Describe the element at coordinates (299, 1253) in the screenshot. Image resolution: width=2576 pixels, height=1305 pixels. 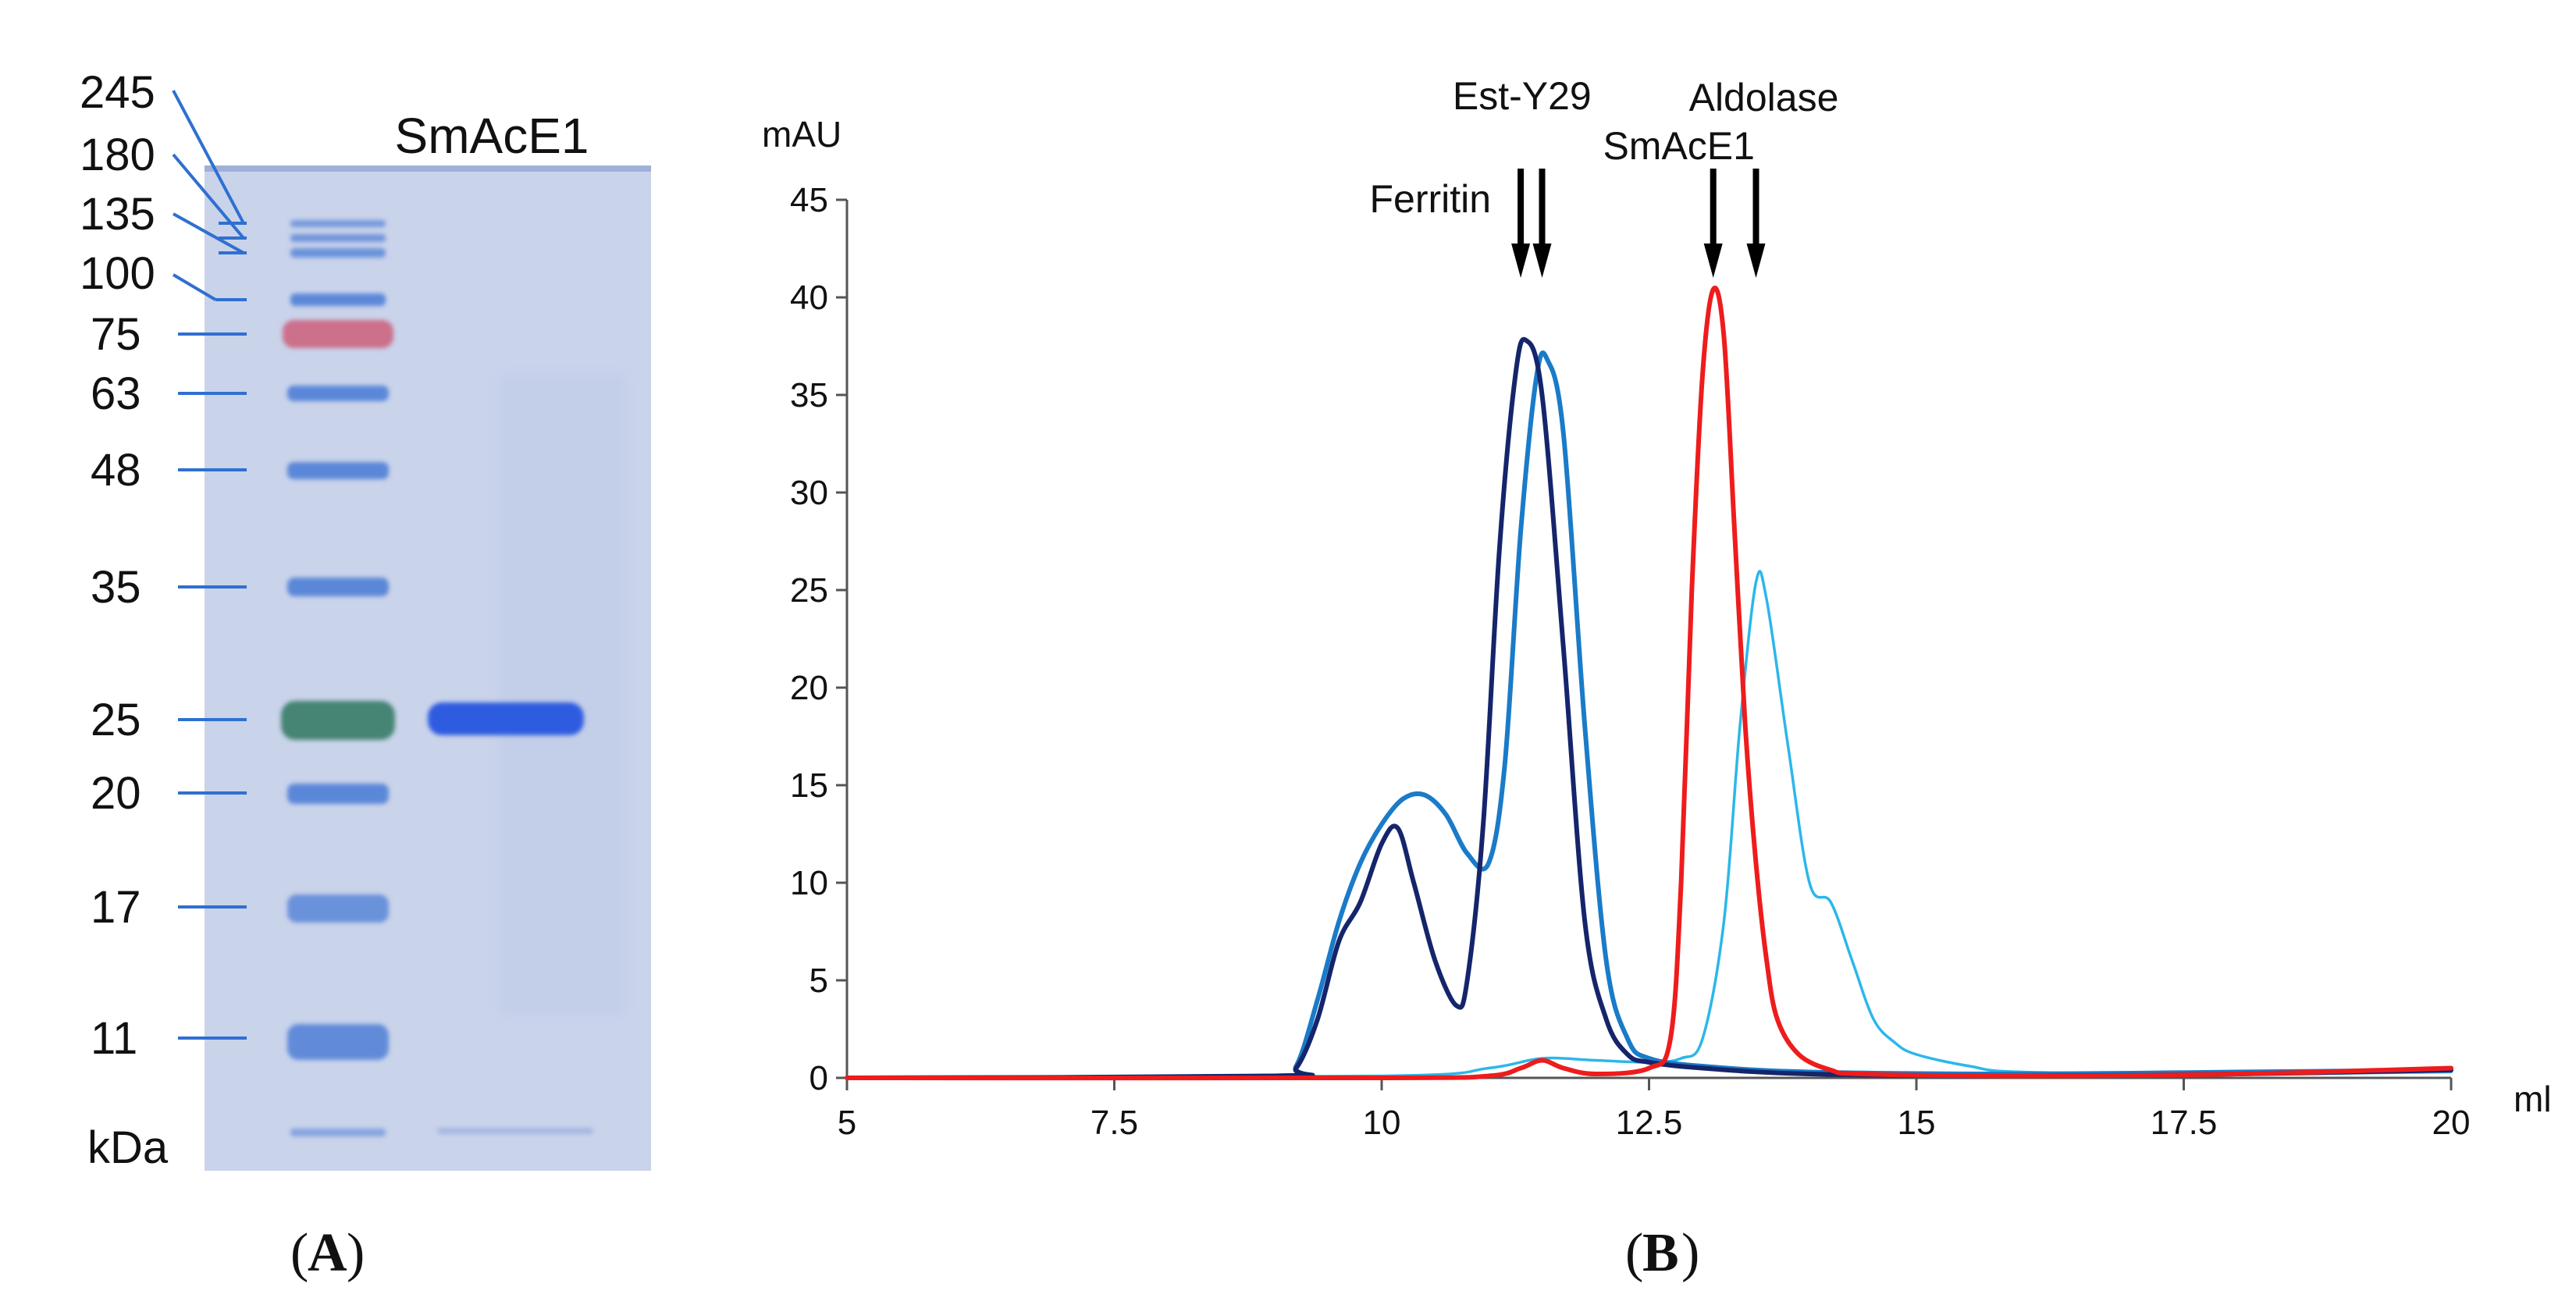
I see `panel-a-open-paren: (` at that location.